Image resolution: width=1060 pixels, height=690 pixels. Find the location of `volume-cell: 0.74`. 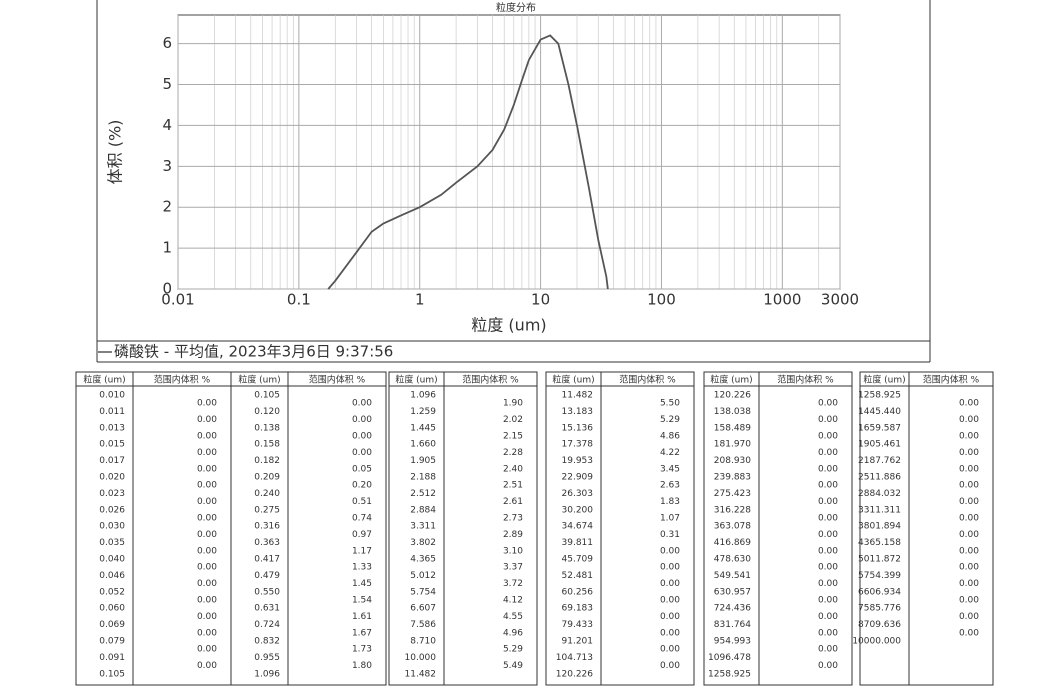

volume-cell: 0.74 is located at coordinates (362, 519).